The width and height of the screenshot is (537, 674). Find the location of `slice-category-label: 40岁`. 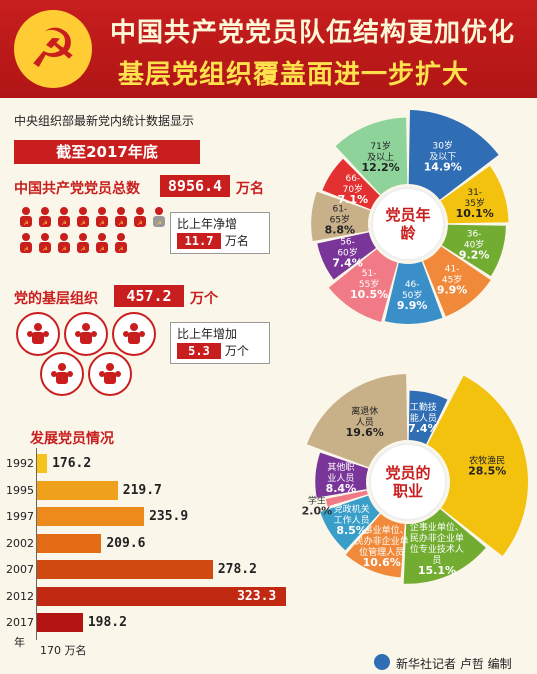

slice-category-label: 40岁 is located at coordinates (474, 245).